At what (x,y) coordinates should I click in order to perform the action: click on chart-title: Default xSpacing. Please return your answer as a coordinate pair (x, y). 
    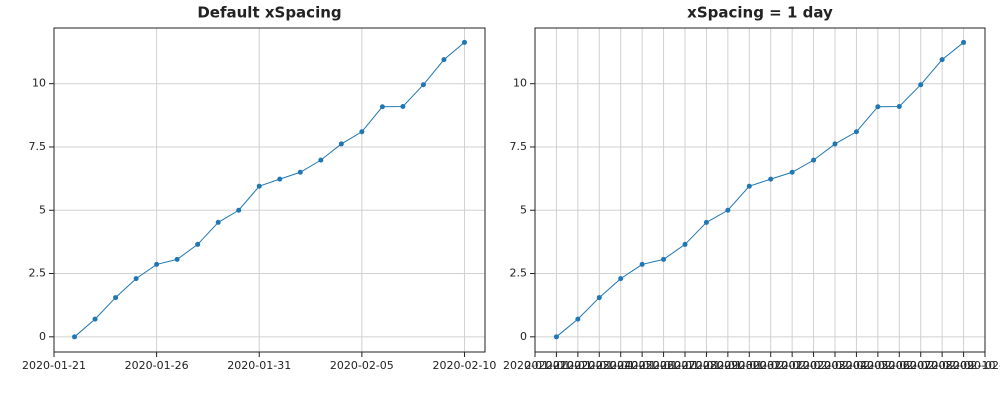
    Looking at the image, I should click on (269, 13).